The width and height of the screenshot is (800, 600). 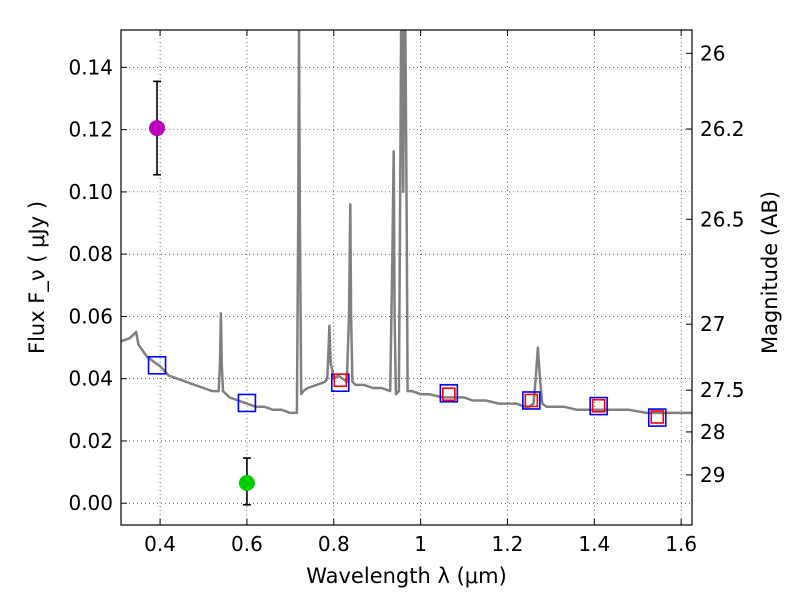 What do you see at coordinates (90, 441) in the screenshot?
I see `y-tick-label: 0.02` at bounding box center [90, 441].